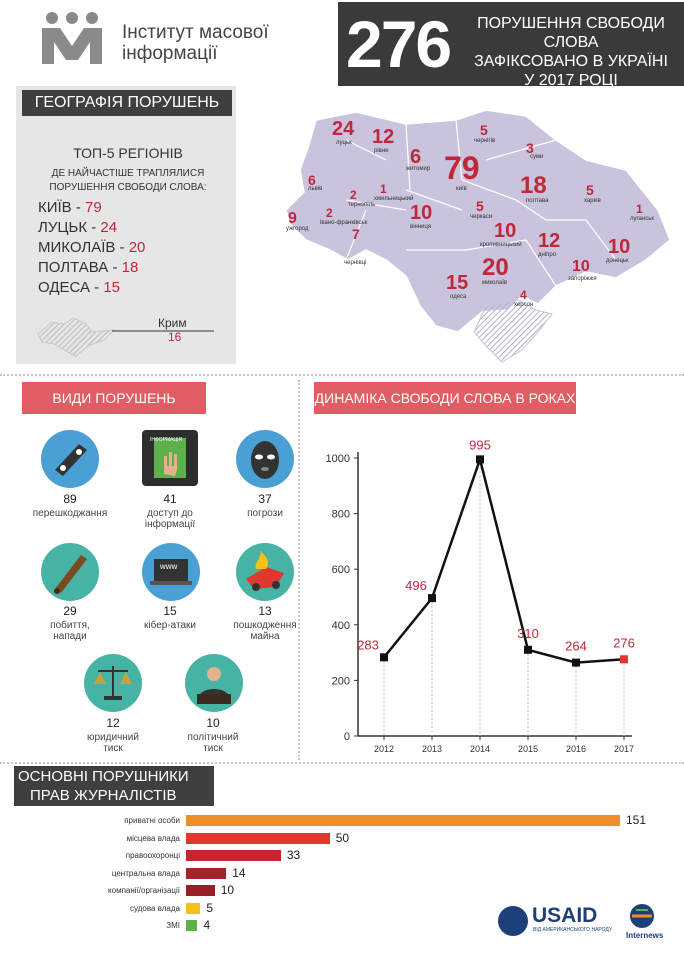 This screenshot has height=960, width=684. What do you see at coordinates (624, 642) in the screenshot?
I see `data-label: 276` at bounding box center [624, 642].